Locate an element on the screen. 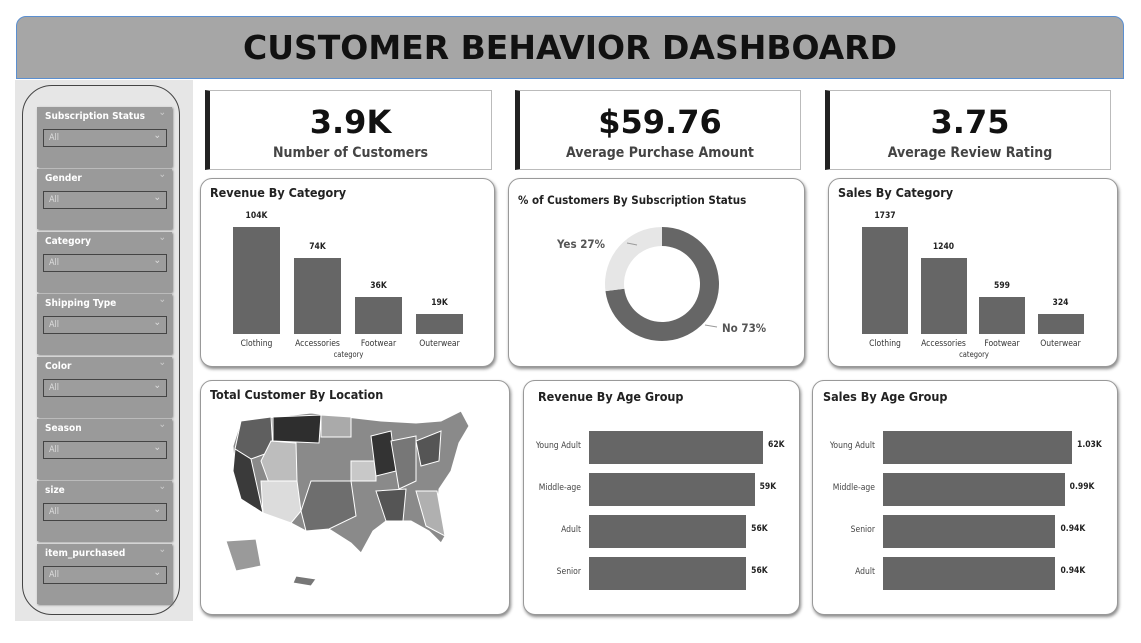 Image resolution: width=1141 pixels, height=643 pixels. slicer-season: Season ⌄ All ⌄ is located at coordinates (104, 449).